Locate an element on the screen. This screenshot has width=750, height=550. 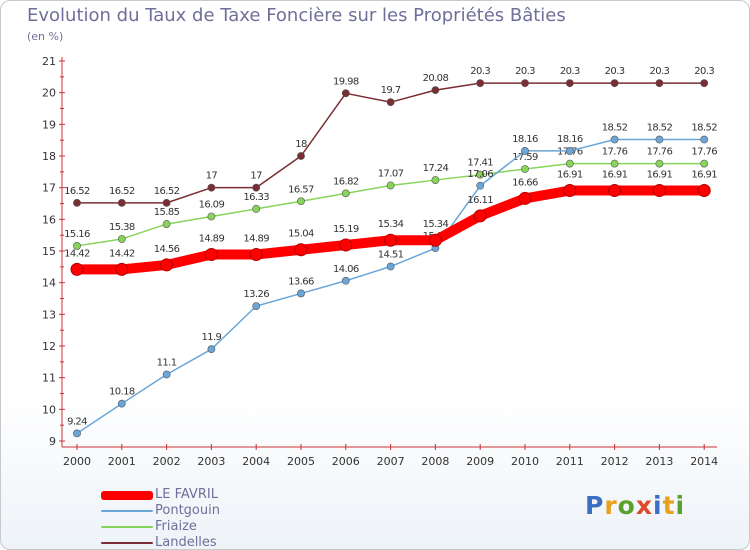
y-tick-label: 9 is located at coordinates (52, 441).